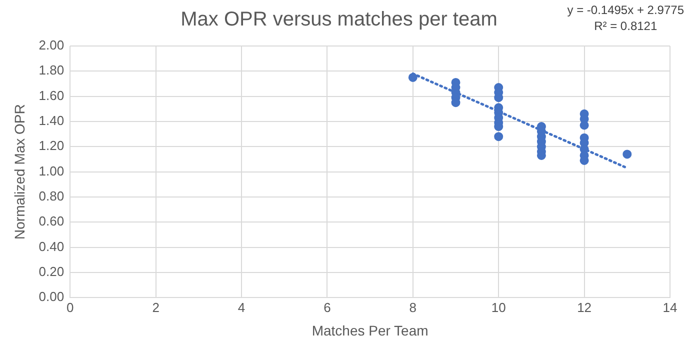 The width and height of the screenshot is (690, 348). What do you see at coordinates (625, 10) in the screenshot?
I see `text: y = -0.1495x + 2.9775` at bounding box center [625, 10].